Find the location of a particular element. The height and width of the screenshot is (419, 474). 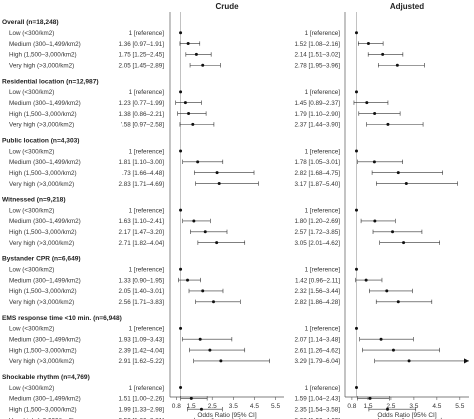

estimate-text-adjusted: 3.05 [2.01–4.62] is located at coordinates (317, 243).